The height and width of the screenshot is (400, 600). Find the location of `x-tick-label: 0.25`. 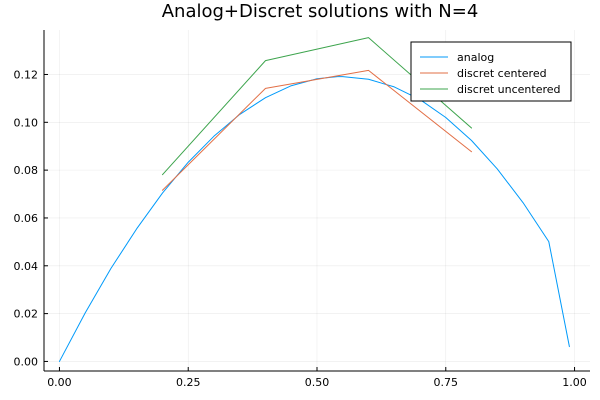

x-tick-label: 0.25 is located at coordinates (188, 382).